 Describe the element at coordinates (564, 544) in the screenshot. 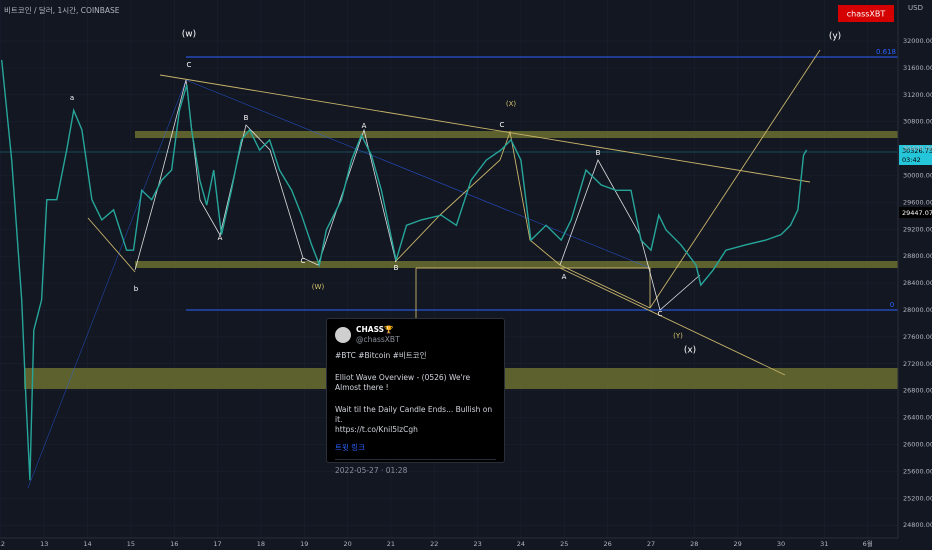

I see `x-tick-label: 25` at that location.